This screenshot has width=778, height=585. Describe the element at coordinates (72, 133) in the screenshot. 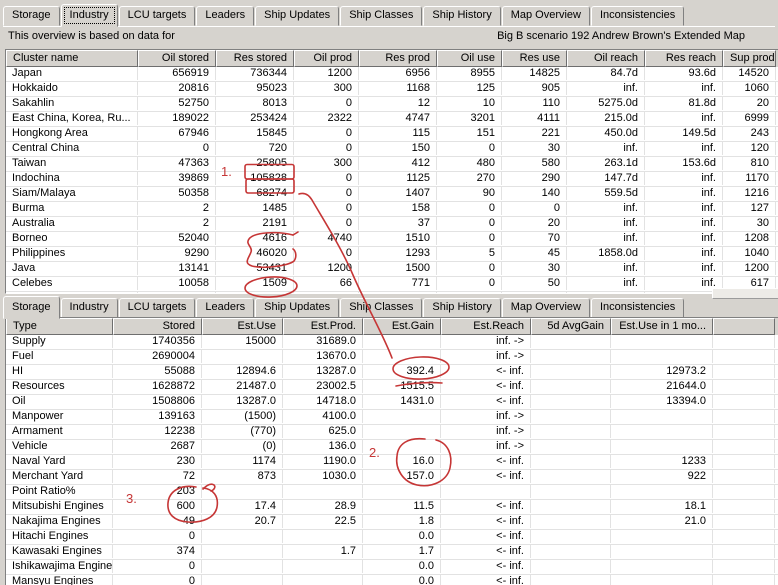

I see `row-label: Hongkong Area` at that location.